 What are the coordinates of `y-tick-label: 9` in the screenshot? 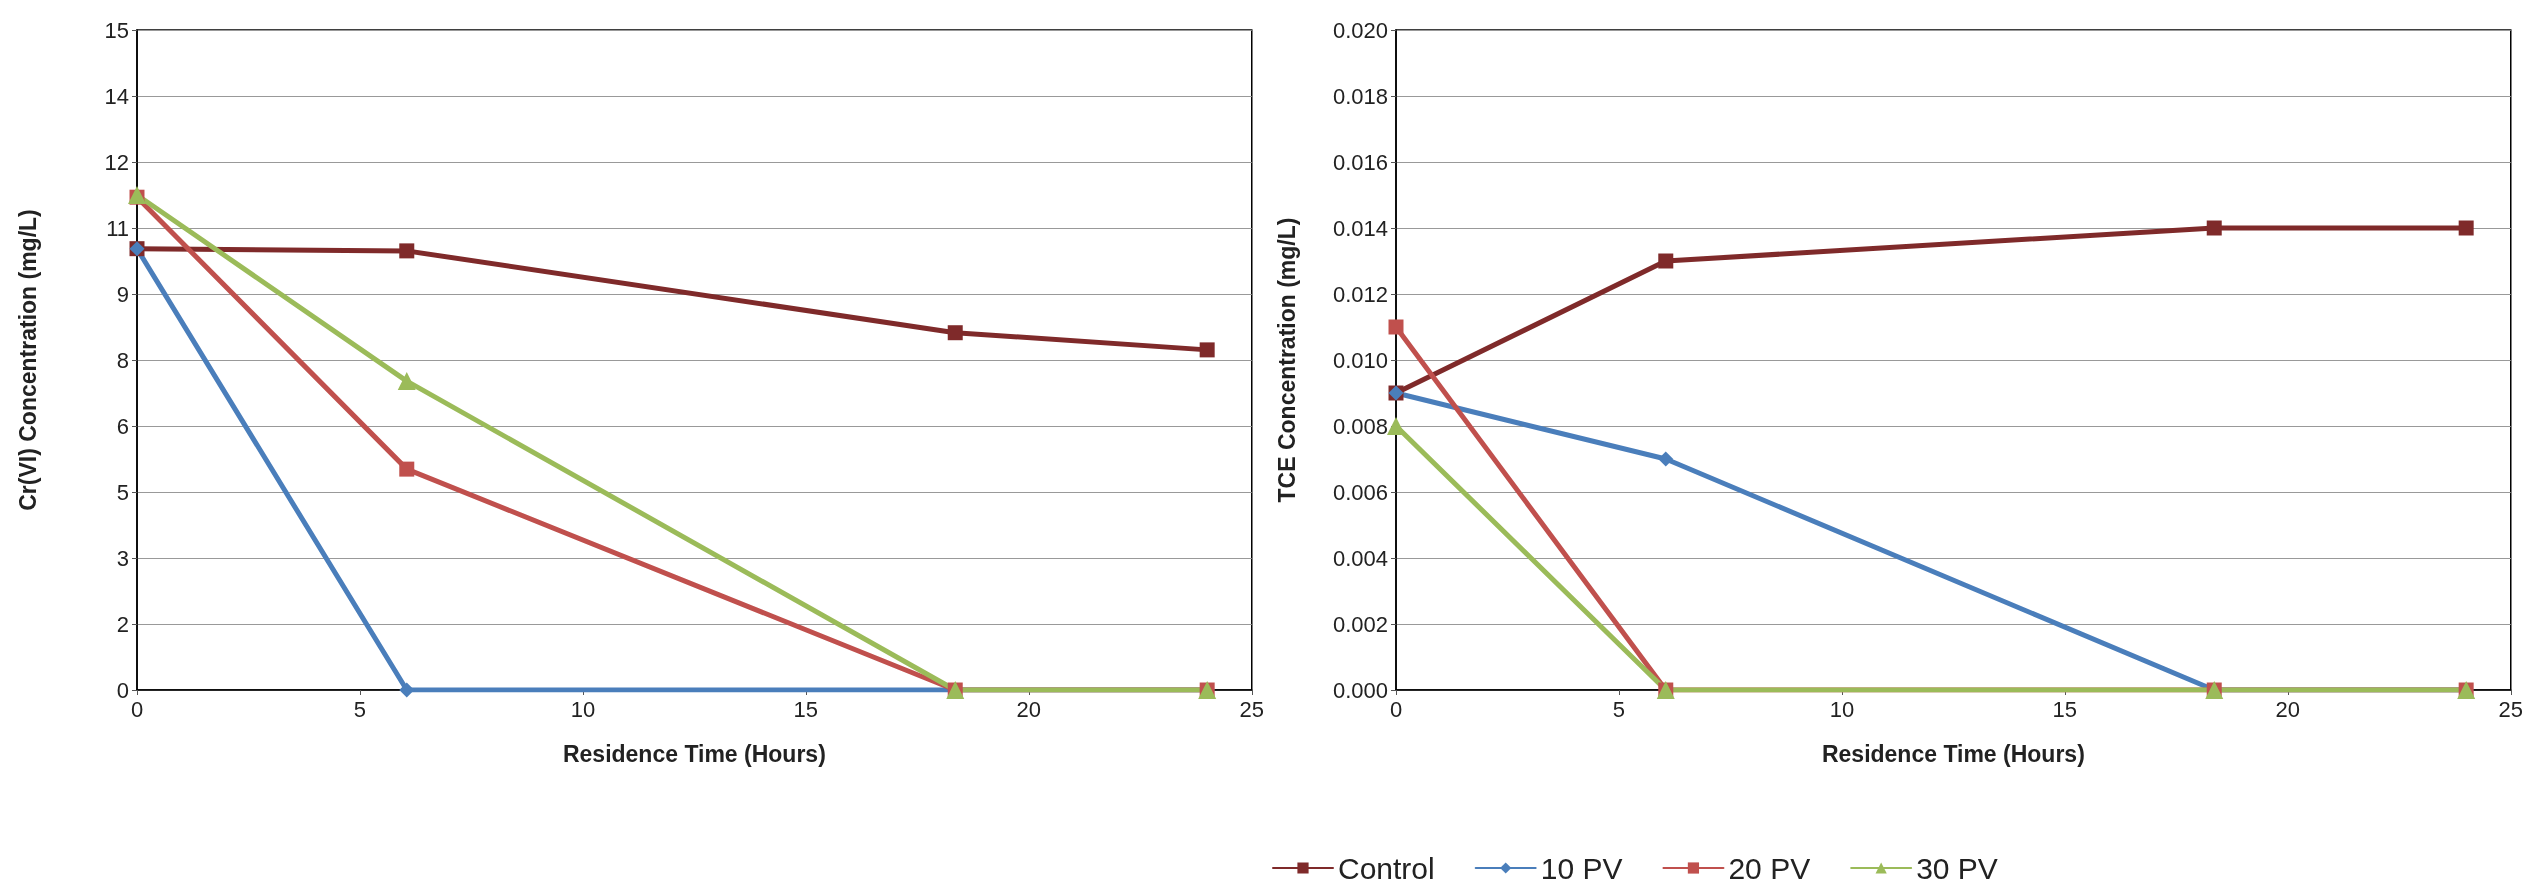 It's located at (122, 294).